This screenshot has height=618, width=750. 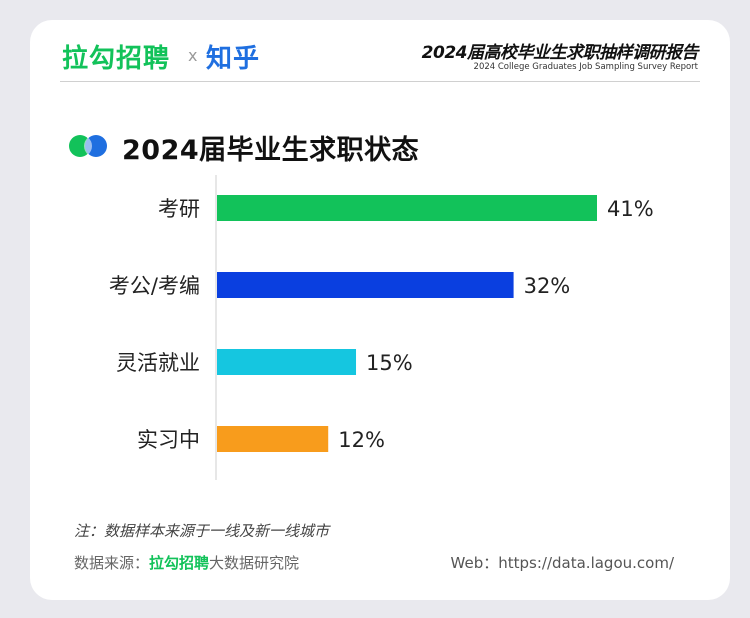 What do you see at coordinates (630, 209) in the screenshot?
I see `value-label: 41%` at bounding box center [630, 209].